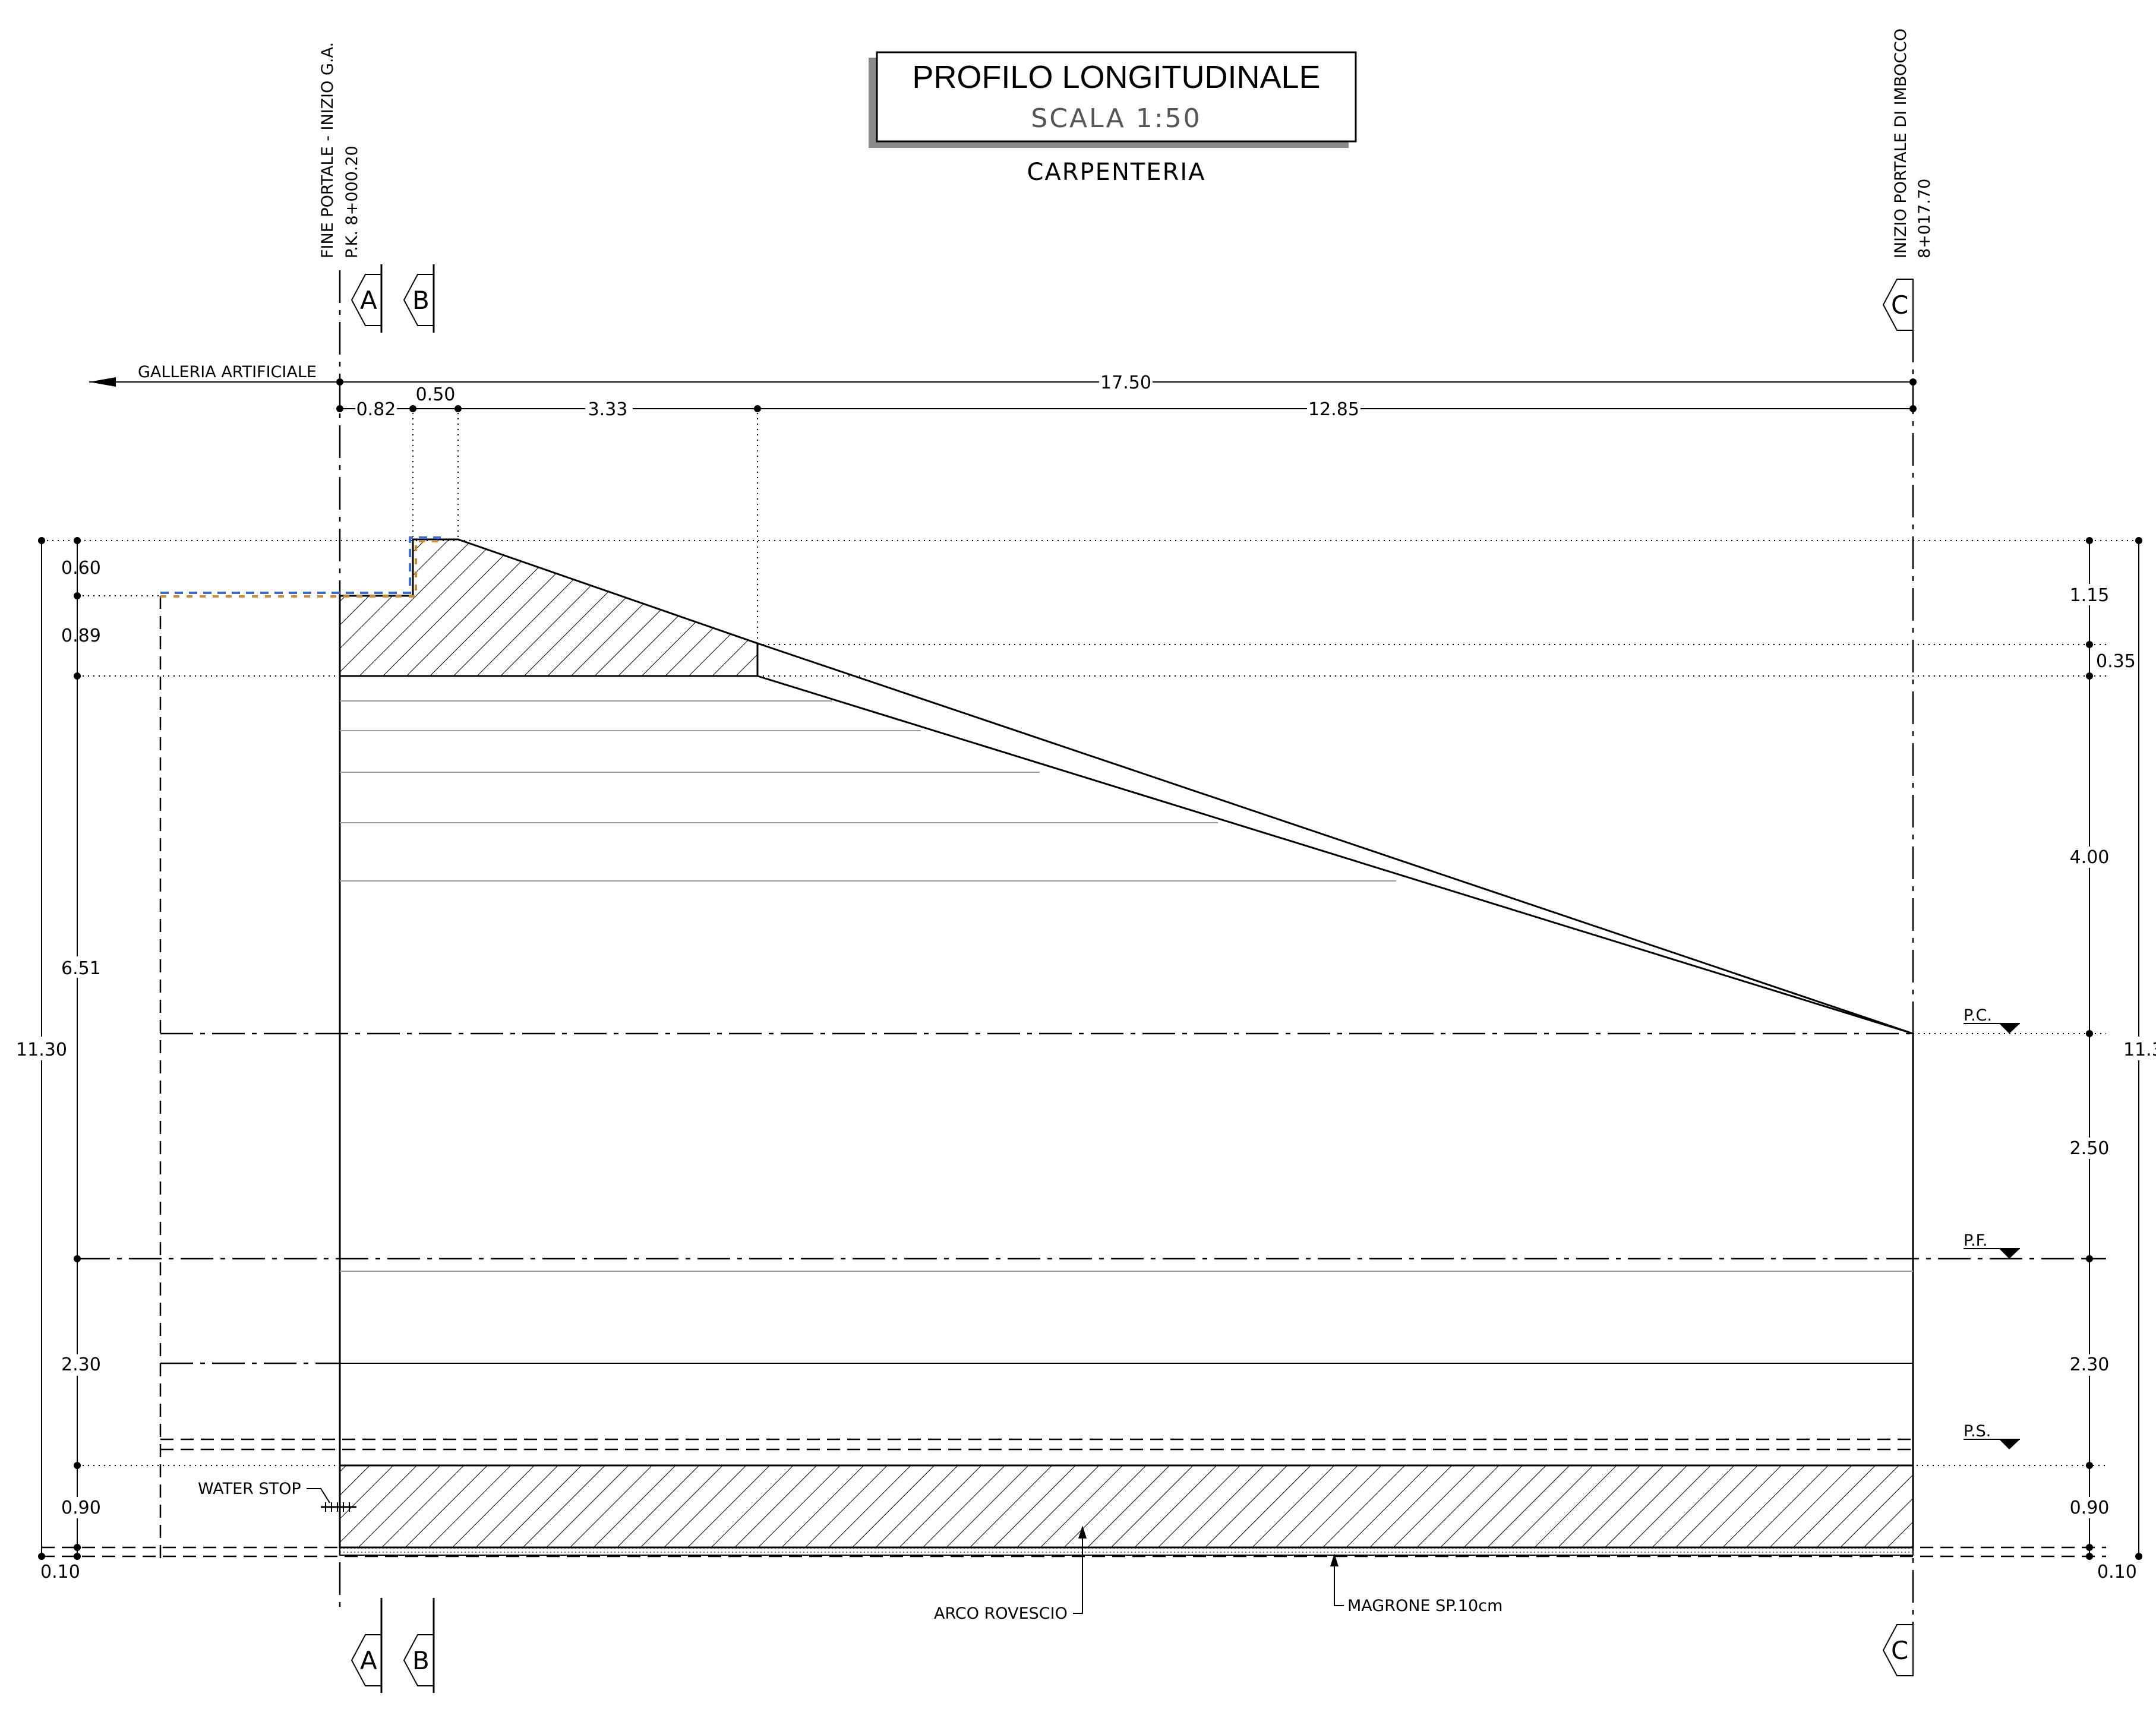 This screenshot has width=2156, height=1709. What do you see at coordinates (1416, 1584) in the screenshot?
I see `note-magrone: MAGRONE SP.10cm` at bounding box center [1416, 1584].